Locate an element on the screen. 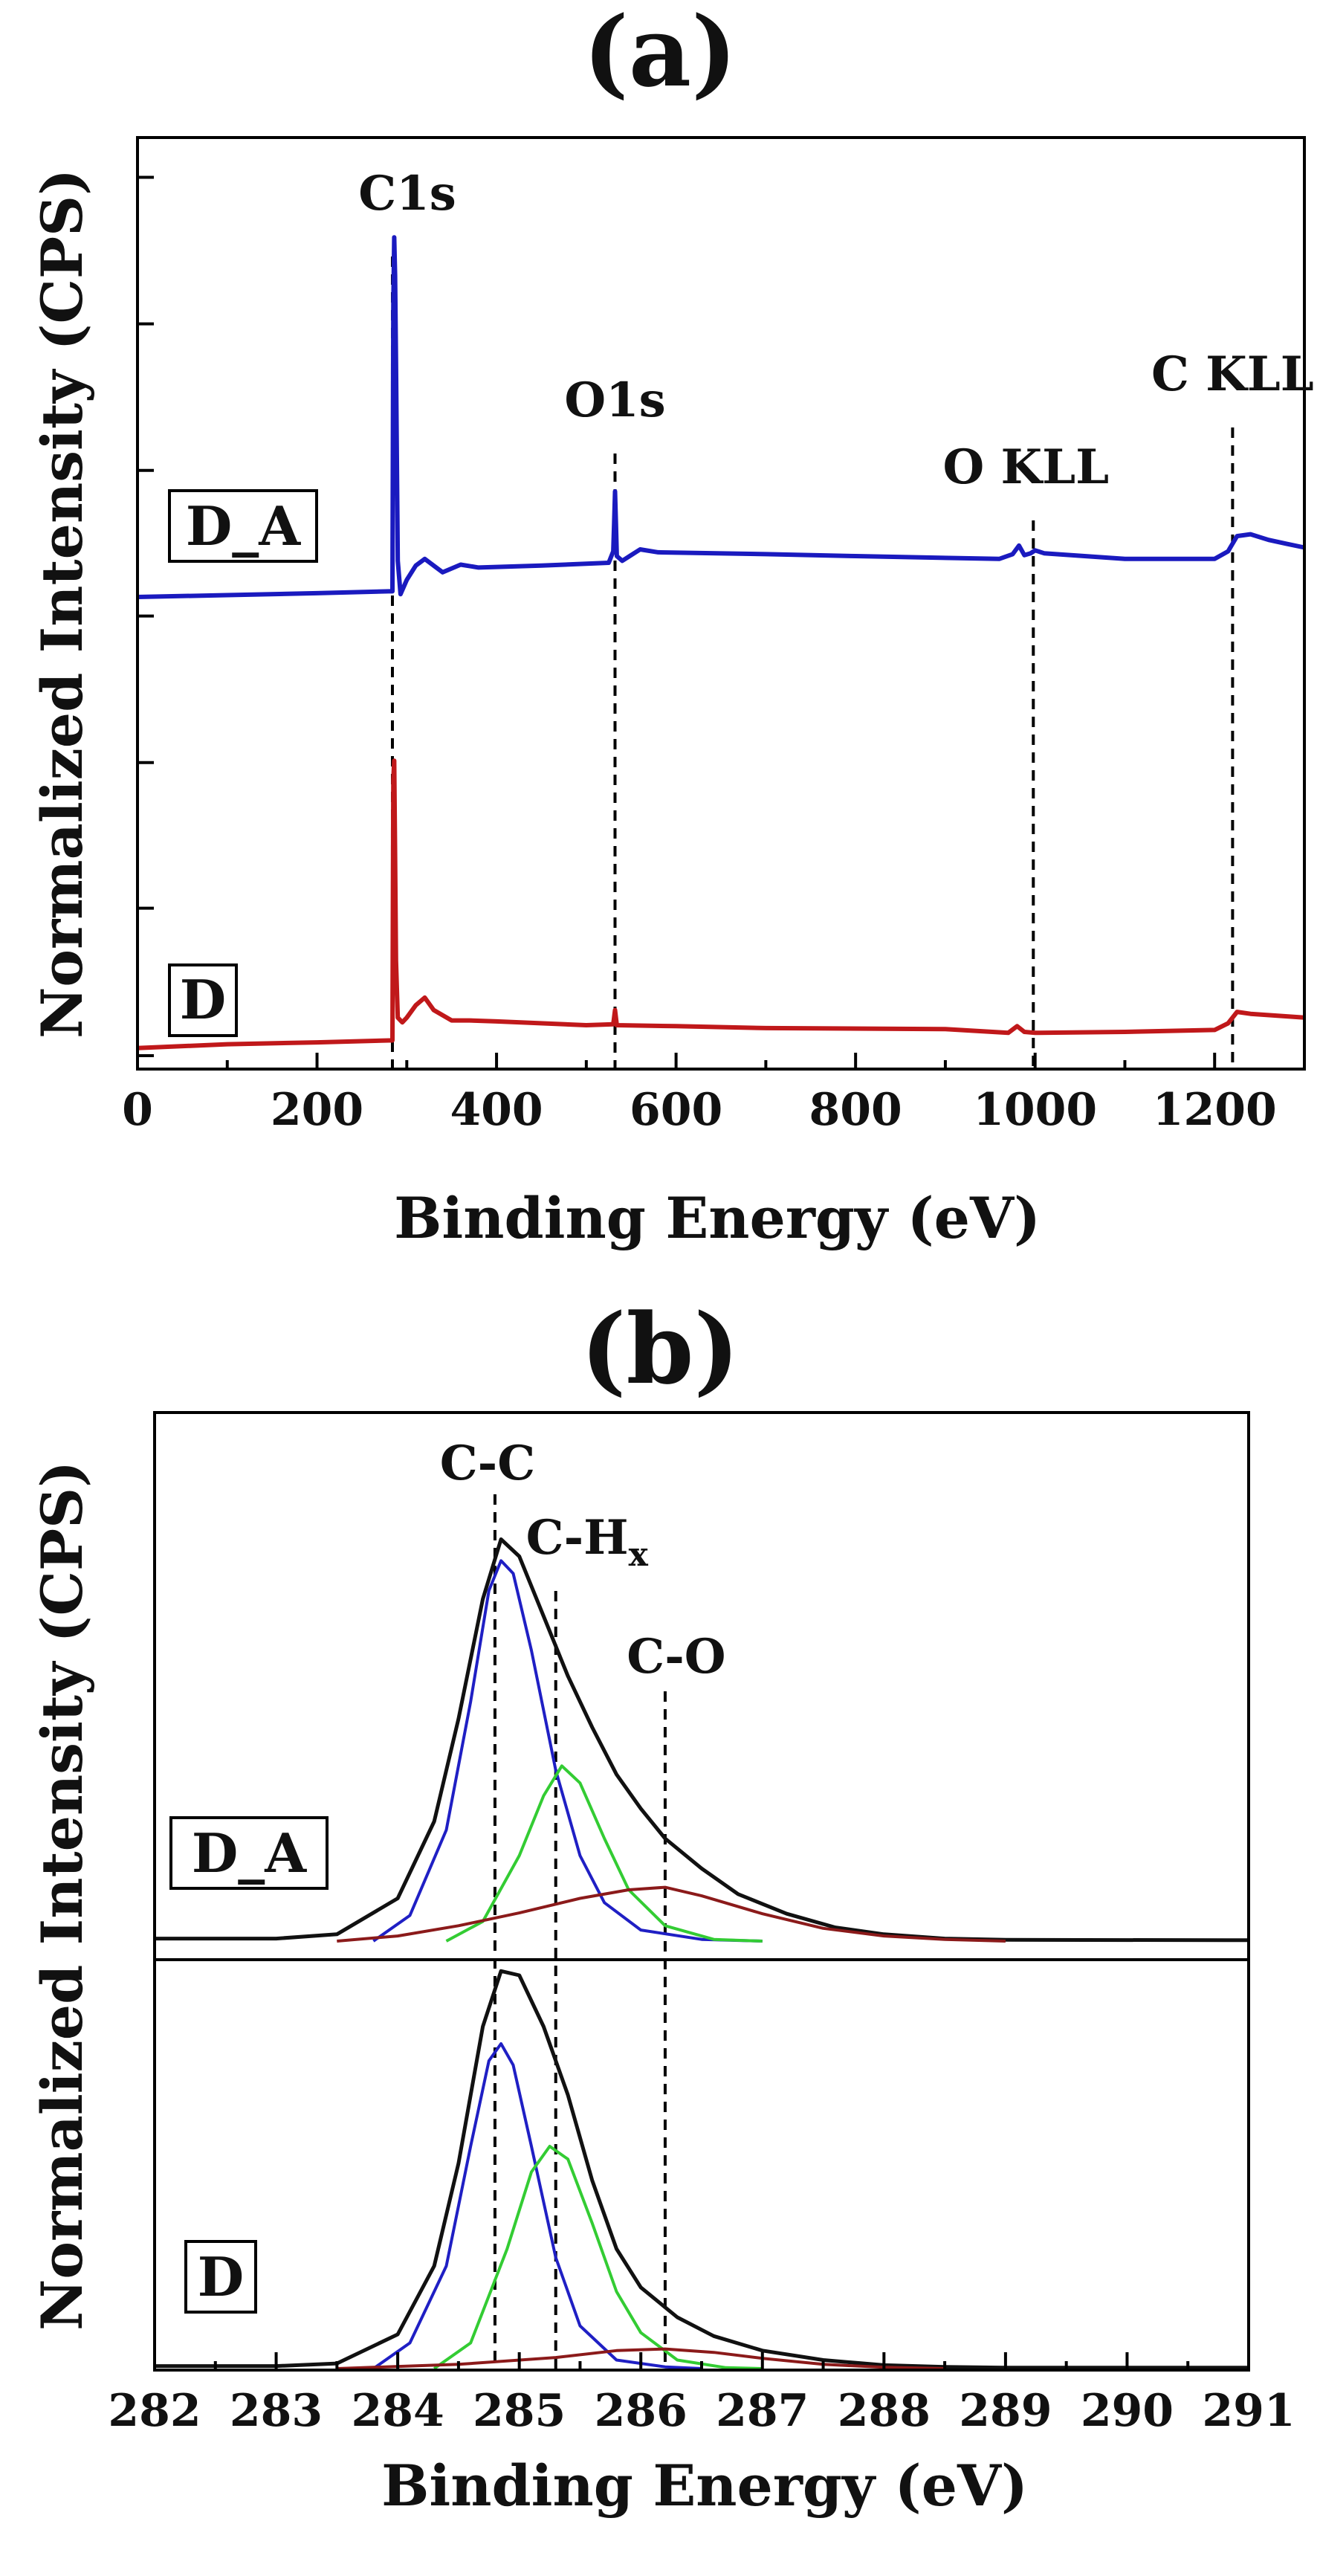  peak-label-o-kll: O KLL is located at coordinates (1025, 467).